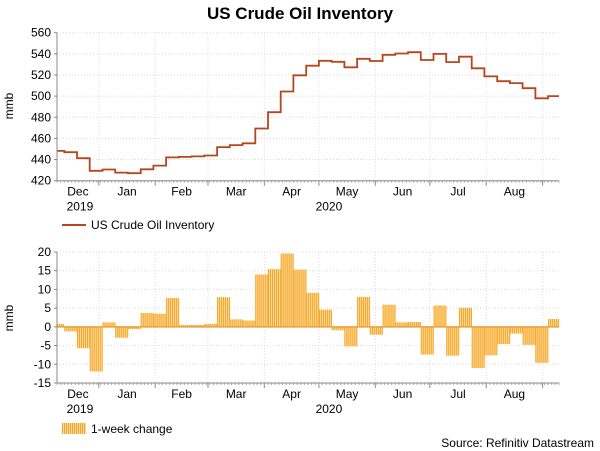 The width and height of the screenshot is (600, 451). What do you see at coordinates (41, 54) in the screenshot?
I see `y-tick-label: 540` at bounding box center [41, 54].